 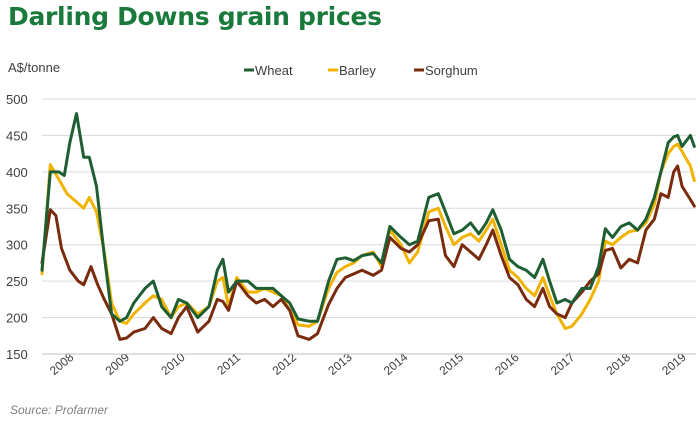 What do you see at coordinates (17, 208) in the screenshot?
I see `y-tick-label: 350` at bounding box center [17, 208].